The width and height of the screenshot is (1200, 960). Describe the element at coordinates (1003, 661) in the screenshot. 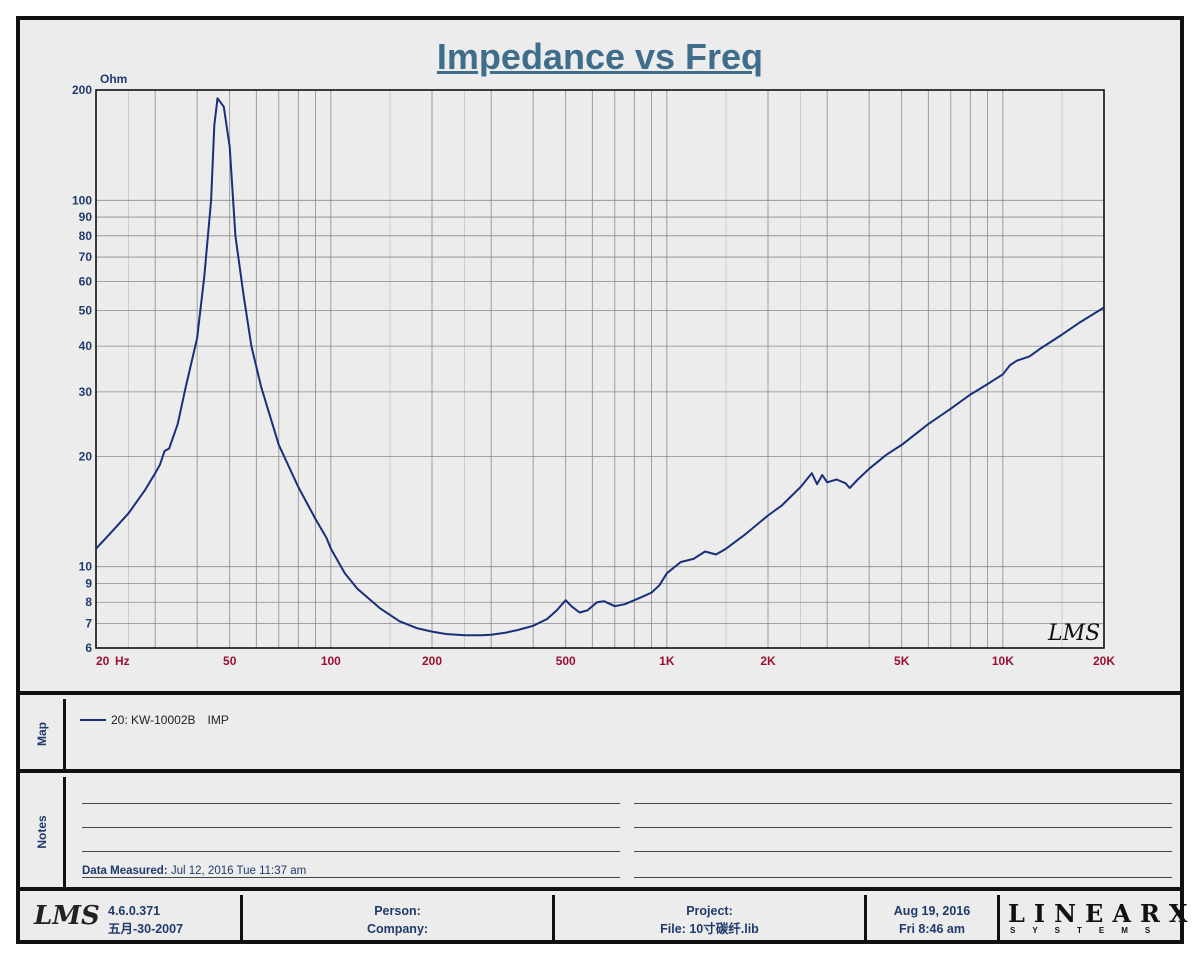

I see `x-tick-label: 10K` at that location.